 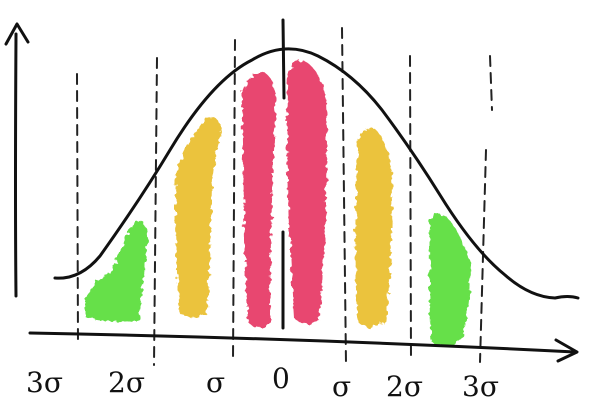 I want to click on tick-label-left-3-sigma: 3σ, so click(x=44, y=382).